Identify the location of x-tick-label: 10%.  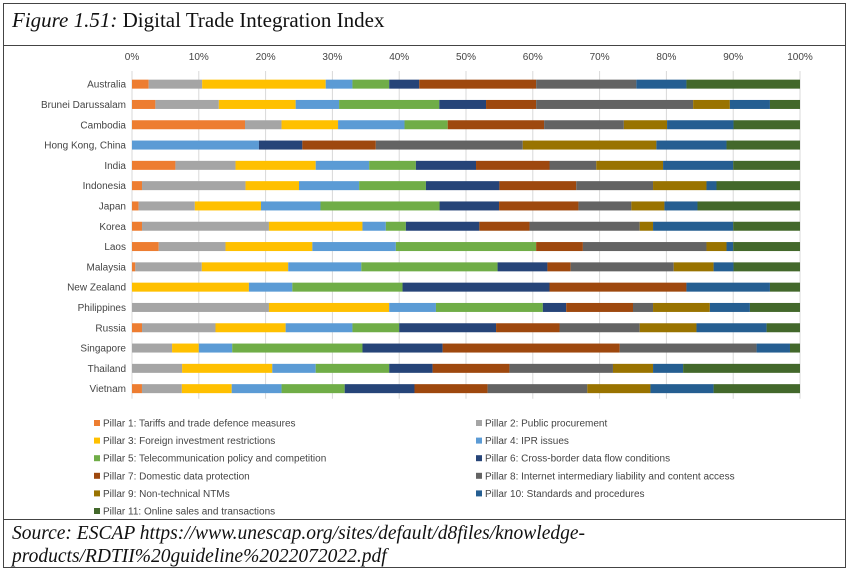
(199, 57).